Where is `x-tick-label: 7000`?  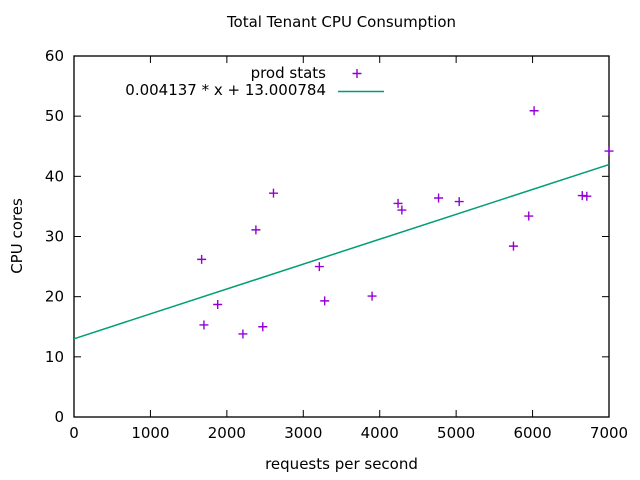
x-tick-label: 7000 is located at coordinates (609, 433).